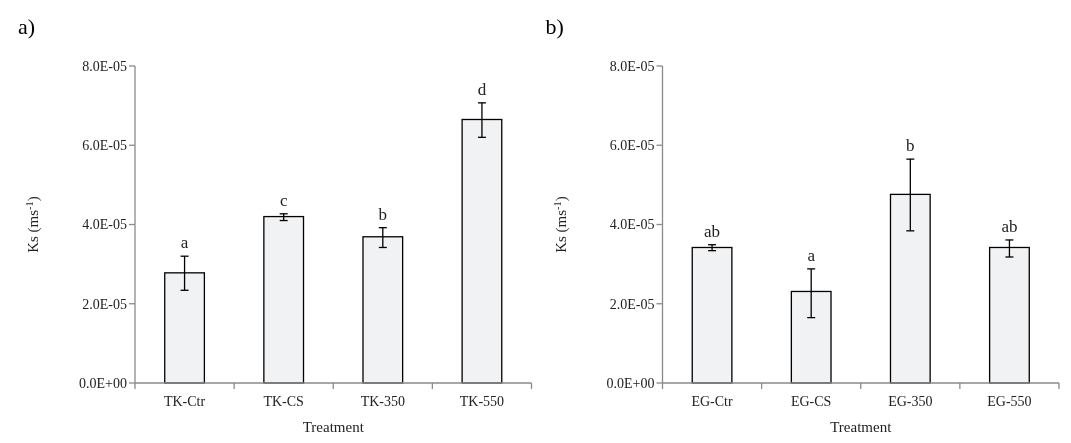 This screenshot has height=443, width=1071. I want to click on x-tick-label: TK-CS, so click(283, 401).